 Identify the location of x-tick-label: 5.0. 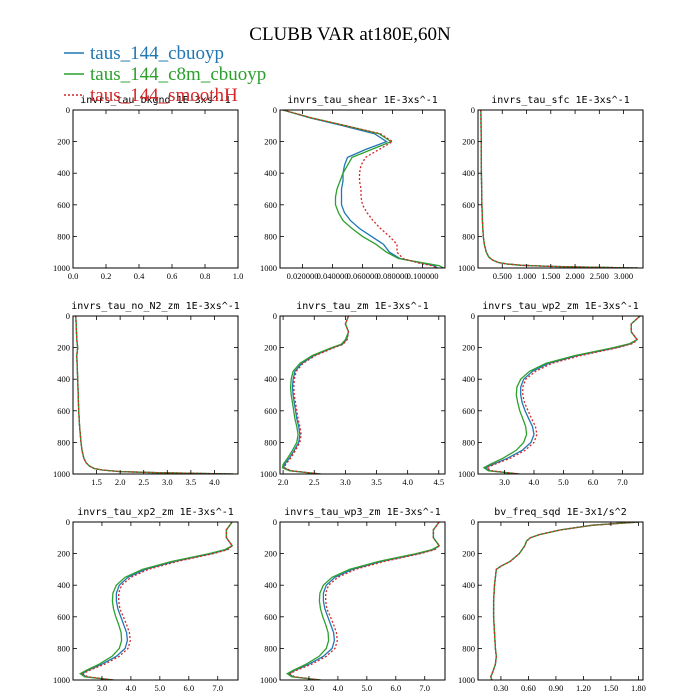
(160, 688).